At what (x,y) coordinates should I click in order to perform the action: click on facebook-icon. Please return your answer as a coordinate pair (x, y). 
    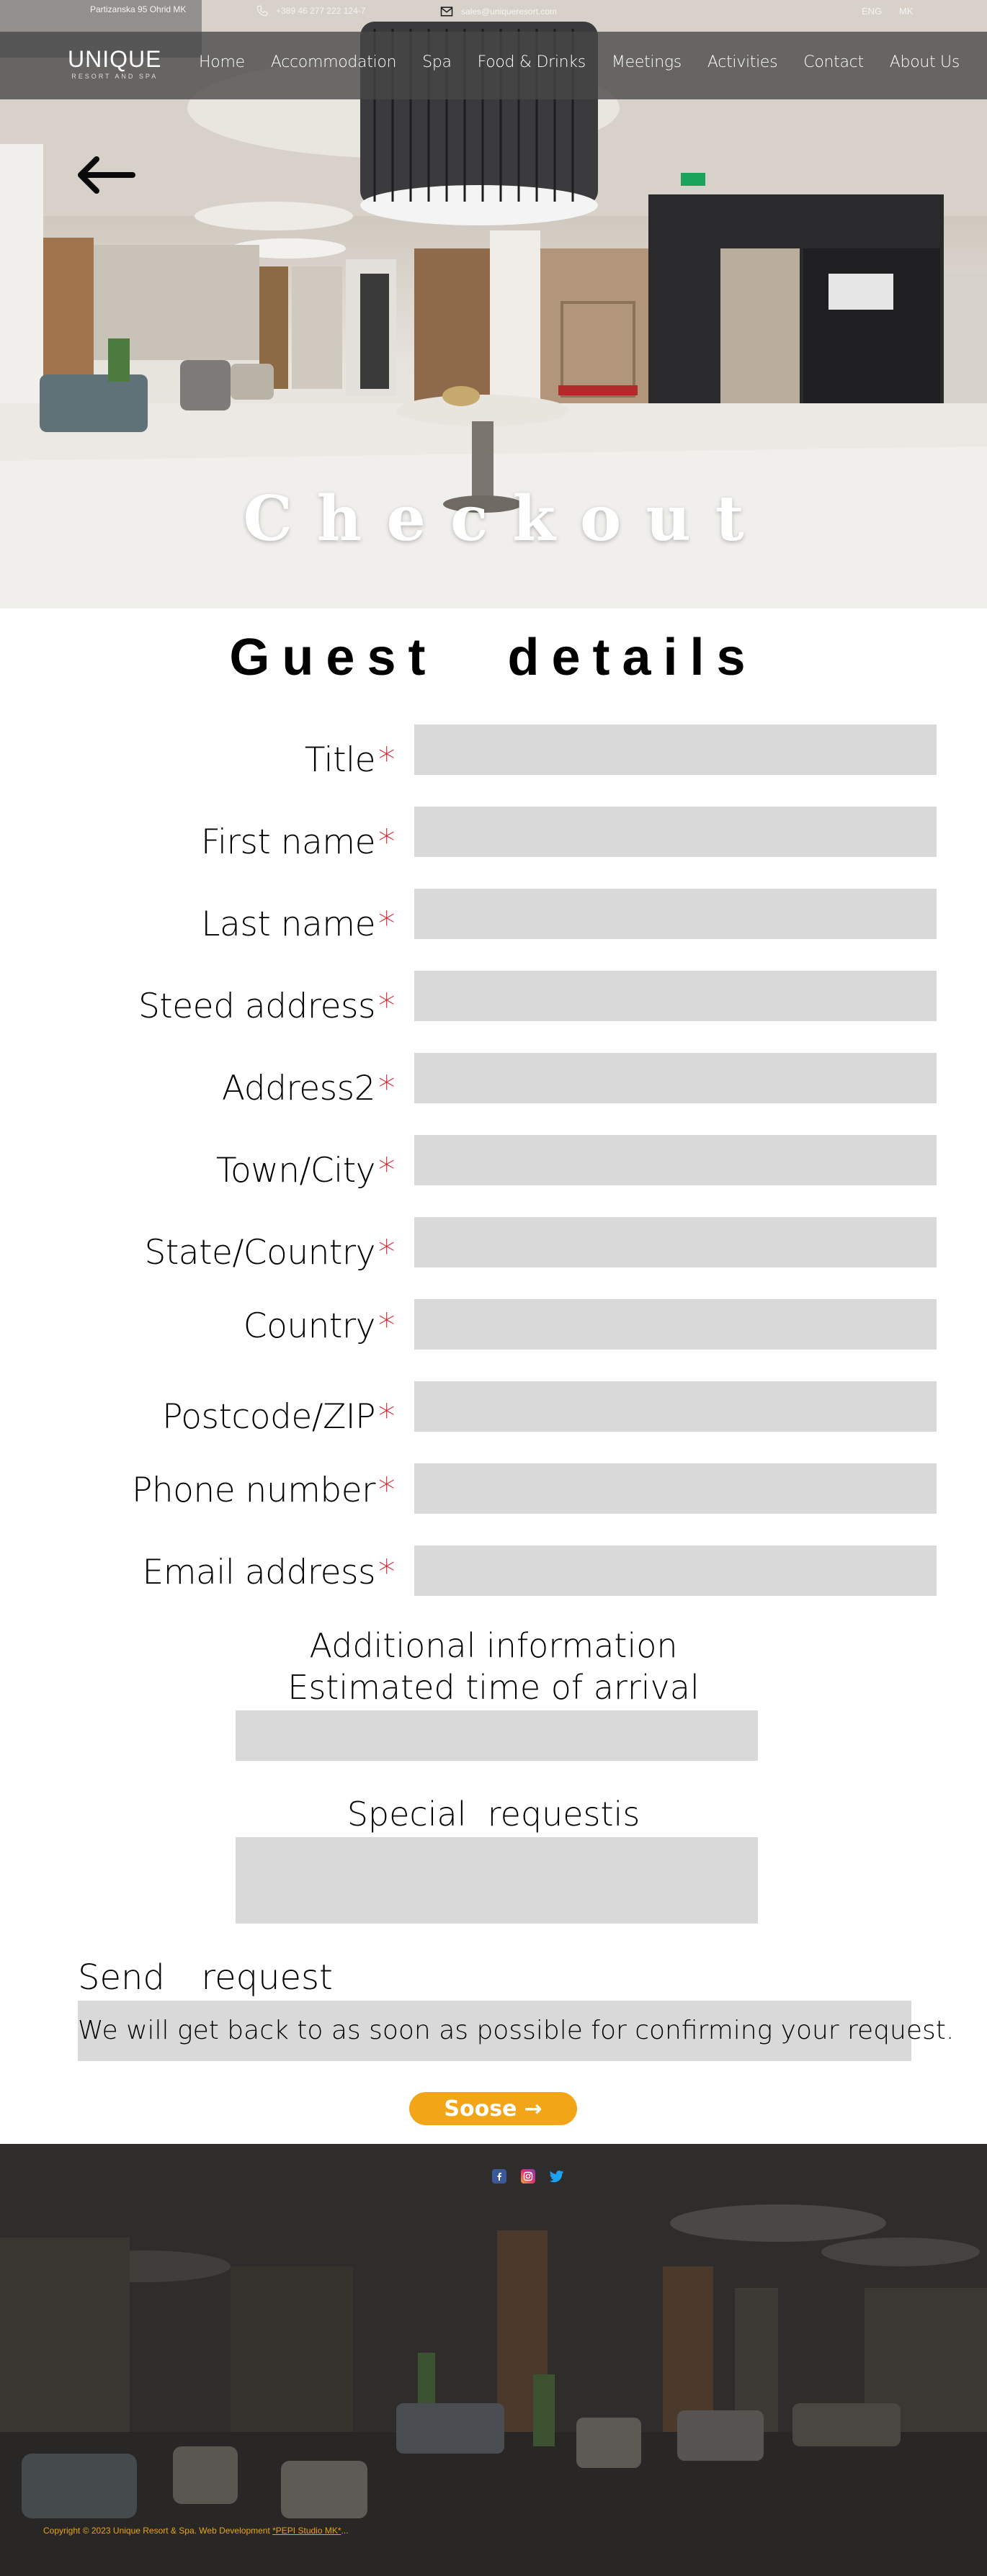
    Looking at the image, I should click on (499, 2176).